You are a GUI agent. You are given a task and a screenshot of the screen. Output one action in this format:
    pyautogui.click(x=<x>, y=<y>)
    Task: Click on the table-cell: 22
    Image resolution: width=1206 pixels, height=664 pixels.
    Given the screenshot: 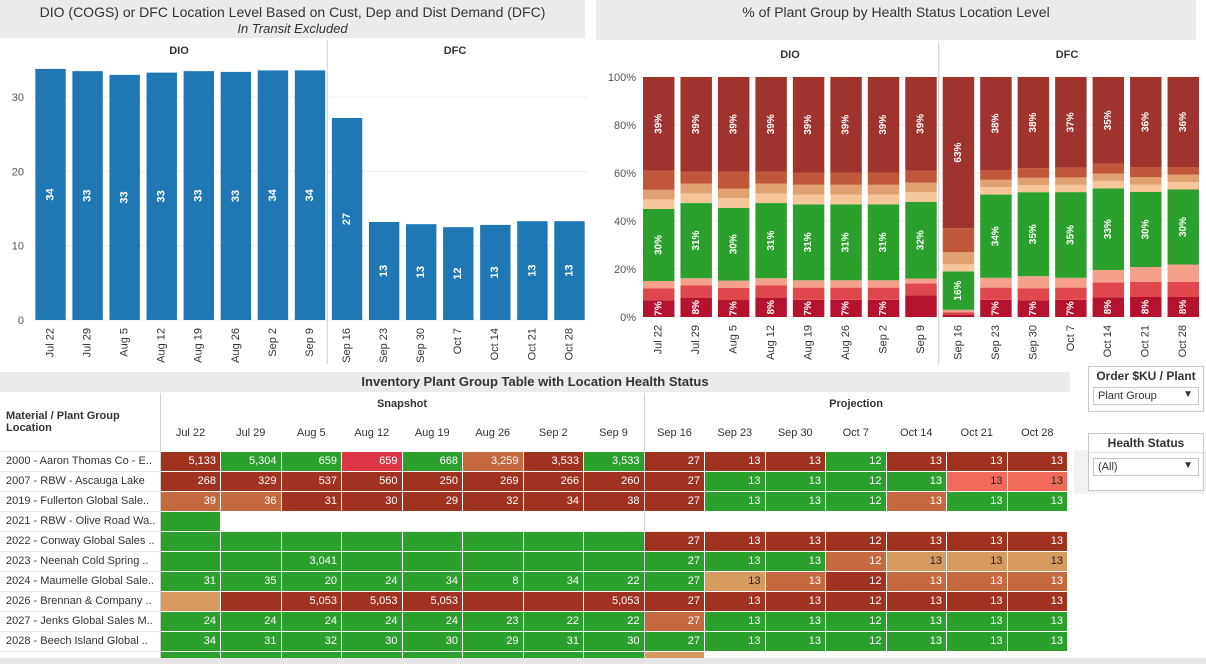 What is the action you would take?
    pyautogui.click(x=553, y=621)
    